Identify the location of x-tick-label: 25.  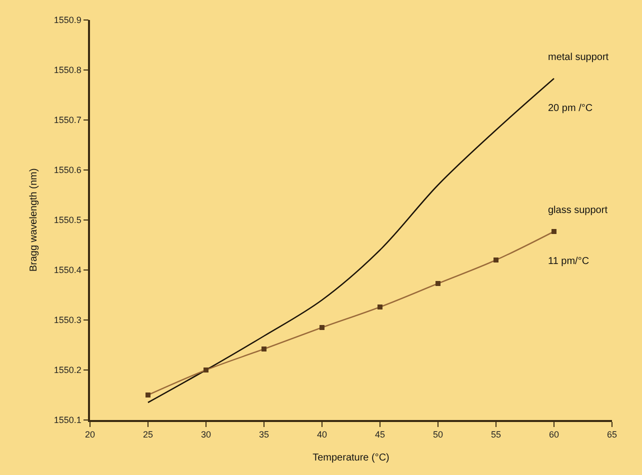
(148, 435).